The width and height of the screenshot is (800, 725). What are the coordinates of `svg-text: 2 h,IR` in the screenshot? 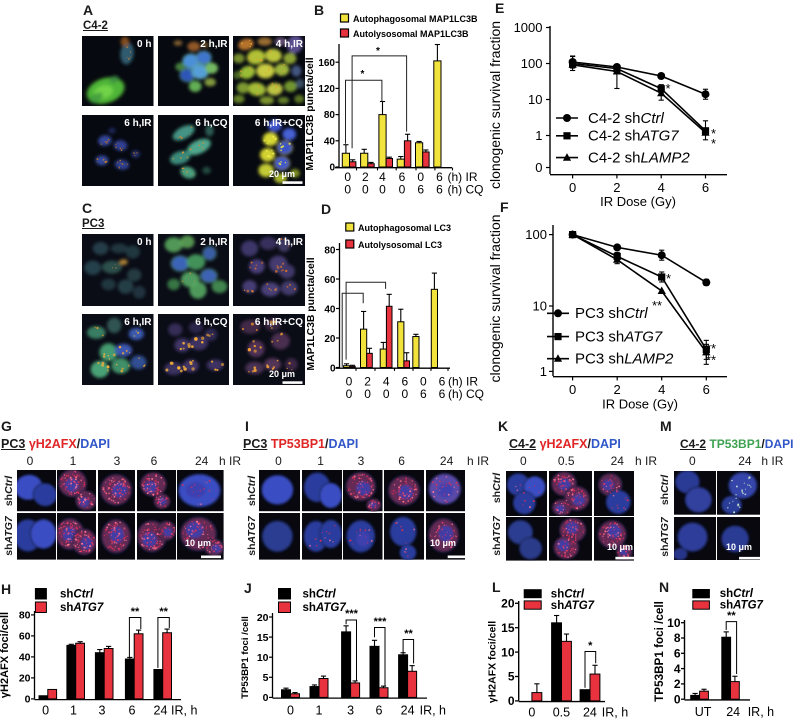 It's located at (214, 44).